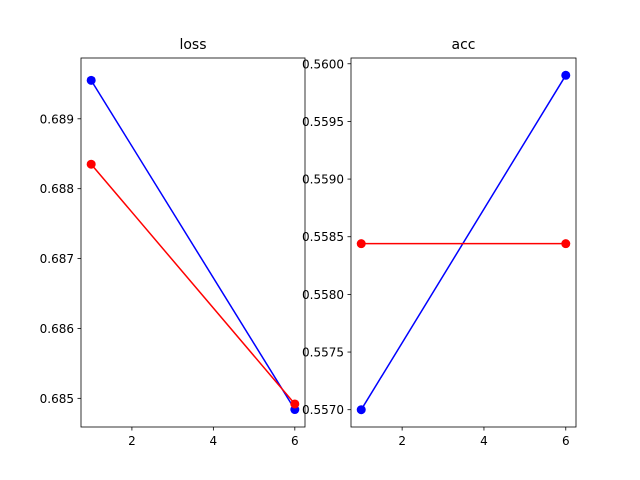 Image resolution: width=640 pixels, height=480 pixels. I want to click on y-tick-label: 0.5600, so click(323, 64).